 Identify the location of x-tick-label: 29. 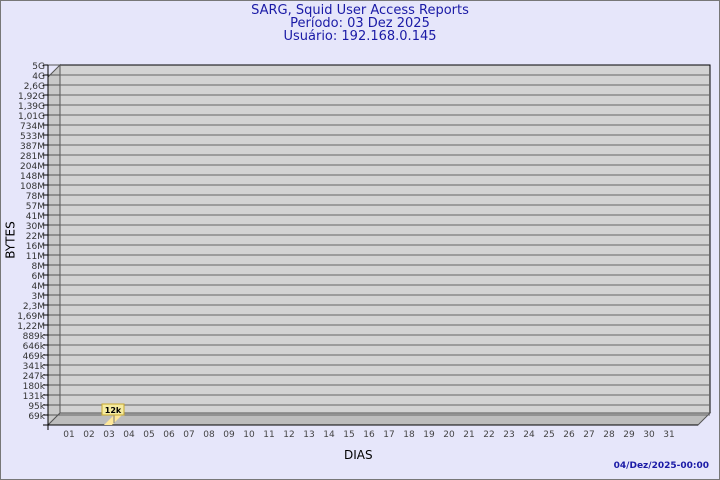
(629, 435).